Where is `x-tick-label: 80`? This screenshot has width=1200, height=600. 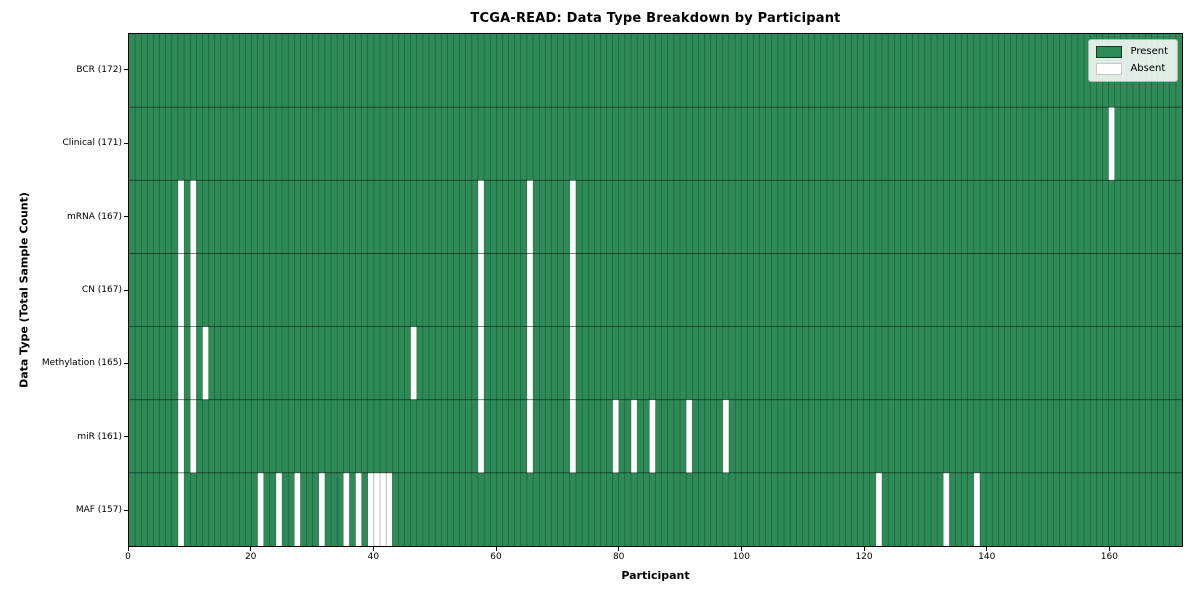
x-tick-label: 80 is located at coordinates (618, 557).